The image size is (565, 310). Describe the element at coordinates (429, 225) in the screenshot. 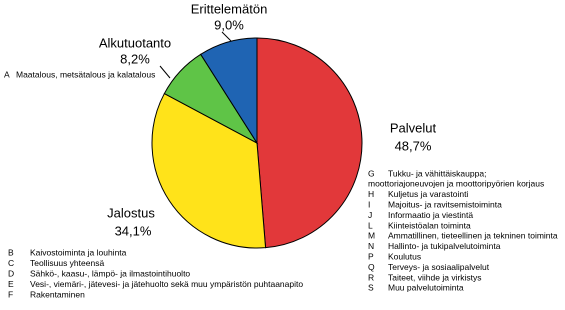

I see `note-text: Kiinteistöalan toiminta` at that location.